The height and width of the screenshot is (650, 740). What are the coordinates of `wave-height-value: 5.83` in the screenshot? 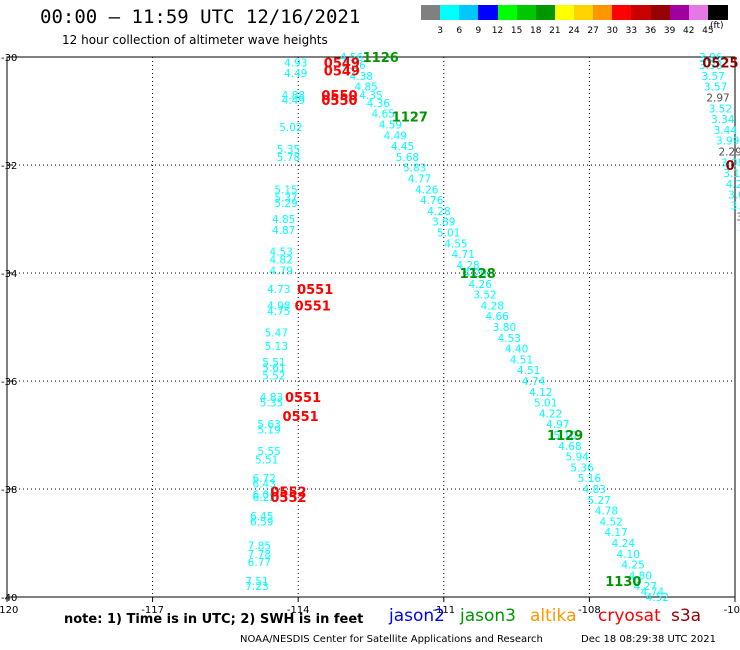 It's located at (414, 169).